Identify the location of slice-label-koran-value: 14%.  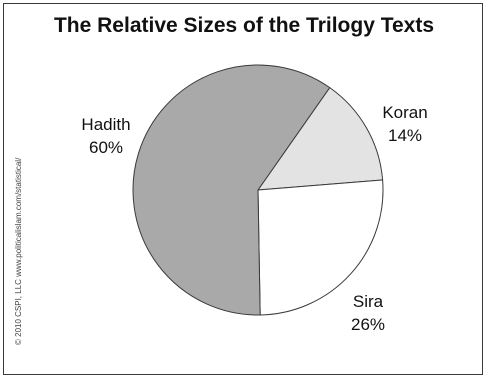
(405, 135).